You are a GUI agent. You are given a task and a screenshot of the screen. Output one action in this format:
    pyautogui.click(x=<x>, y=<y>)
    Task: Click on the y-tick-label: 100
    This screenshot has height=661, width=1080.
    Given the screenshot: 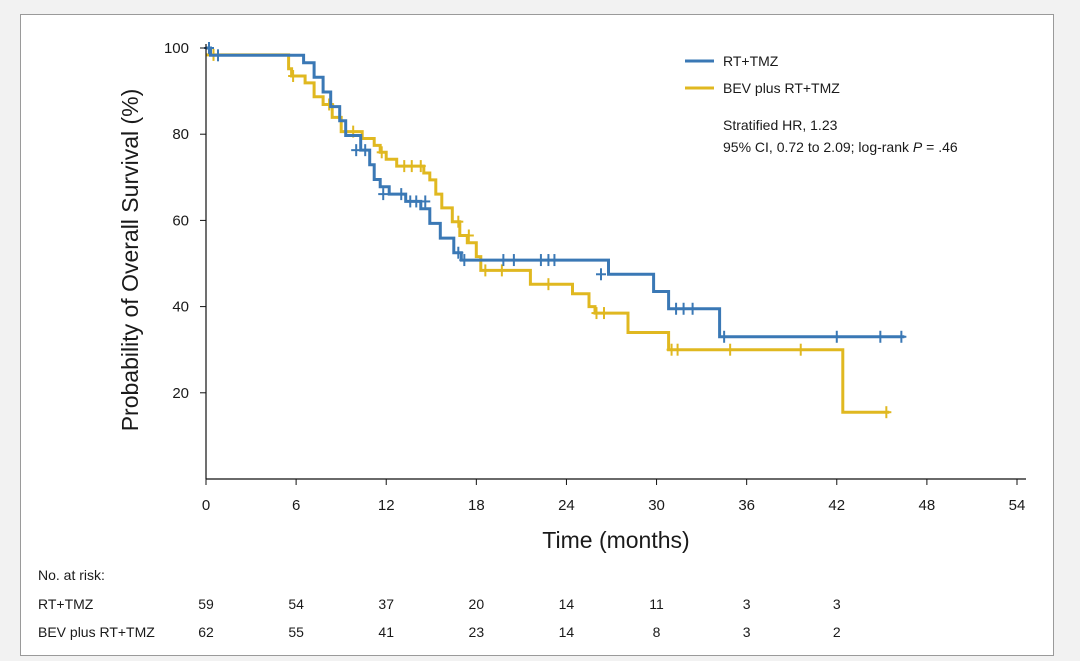 What is the action you would take?
    pyautogui.click(x=176, y=48)
    